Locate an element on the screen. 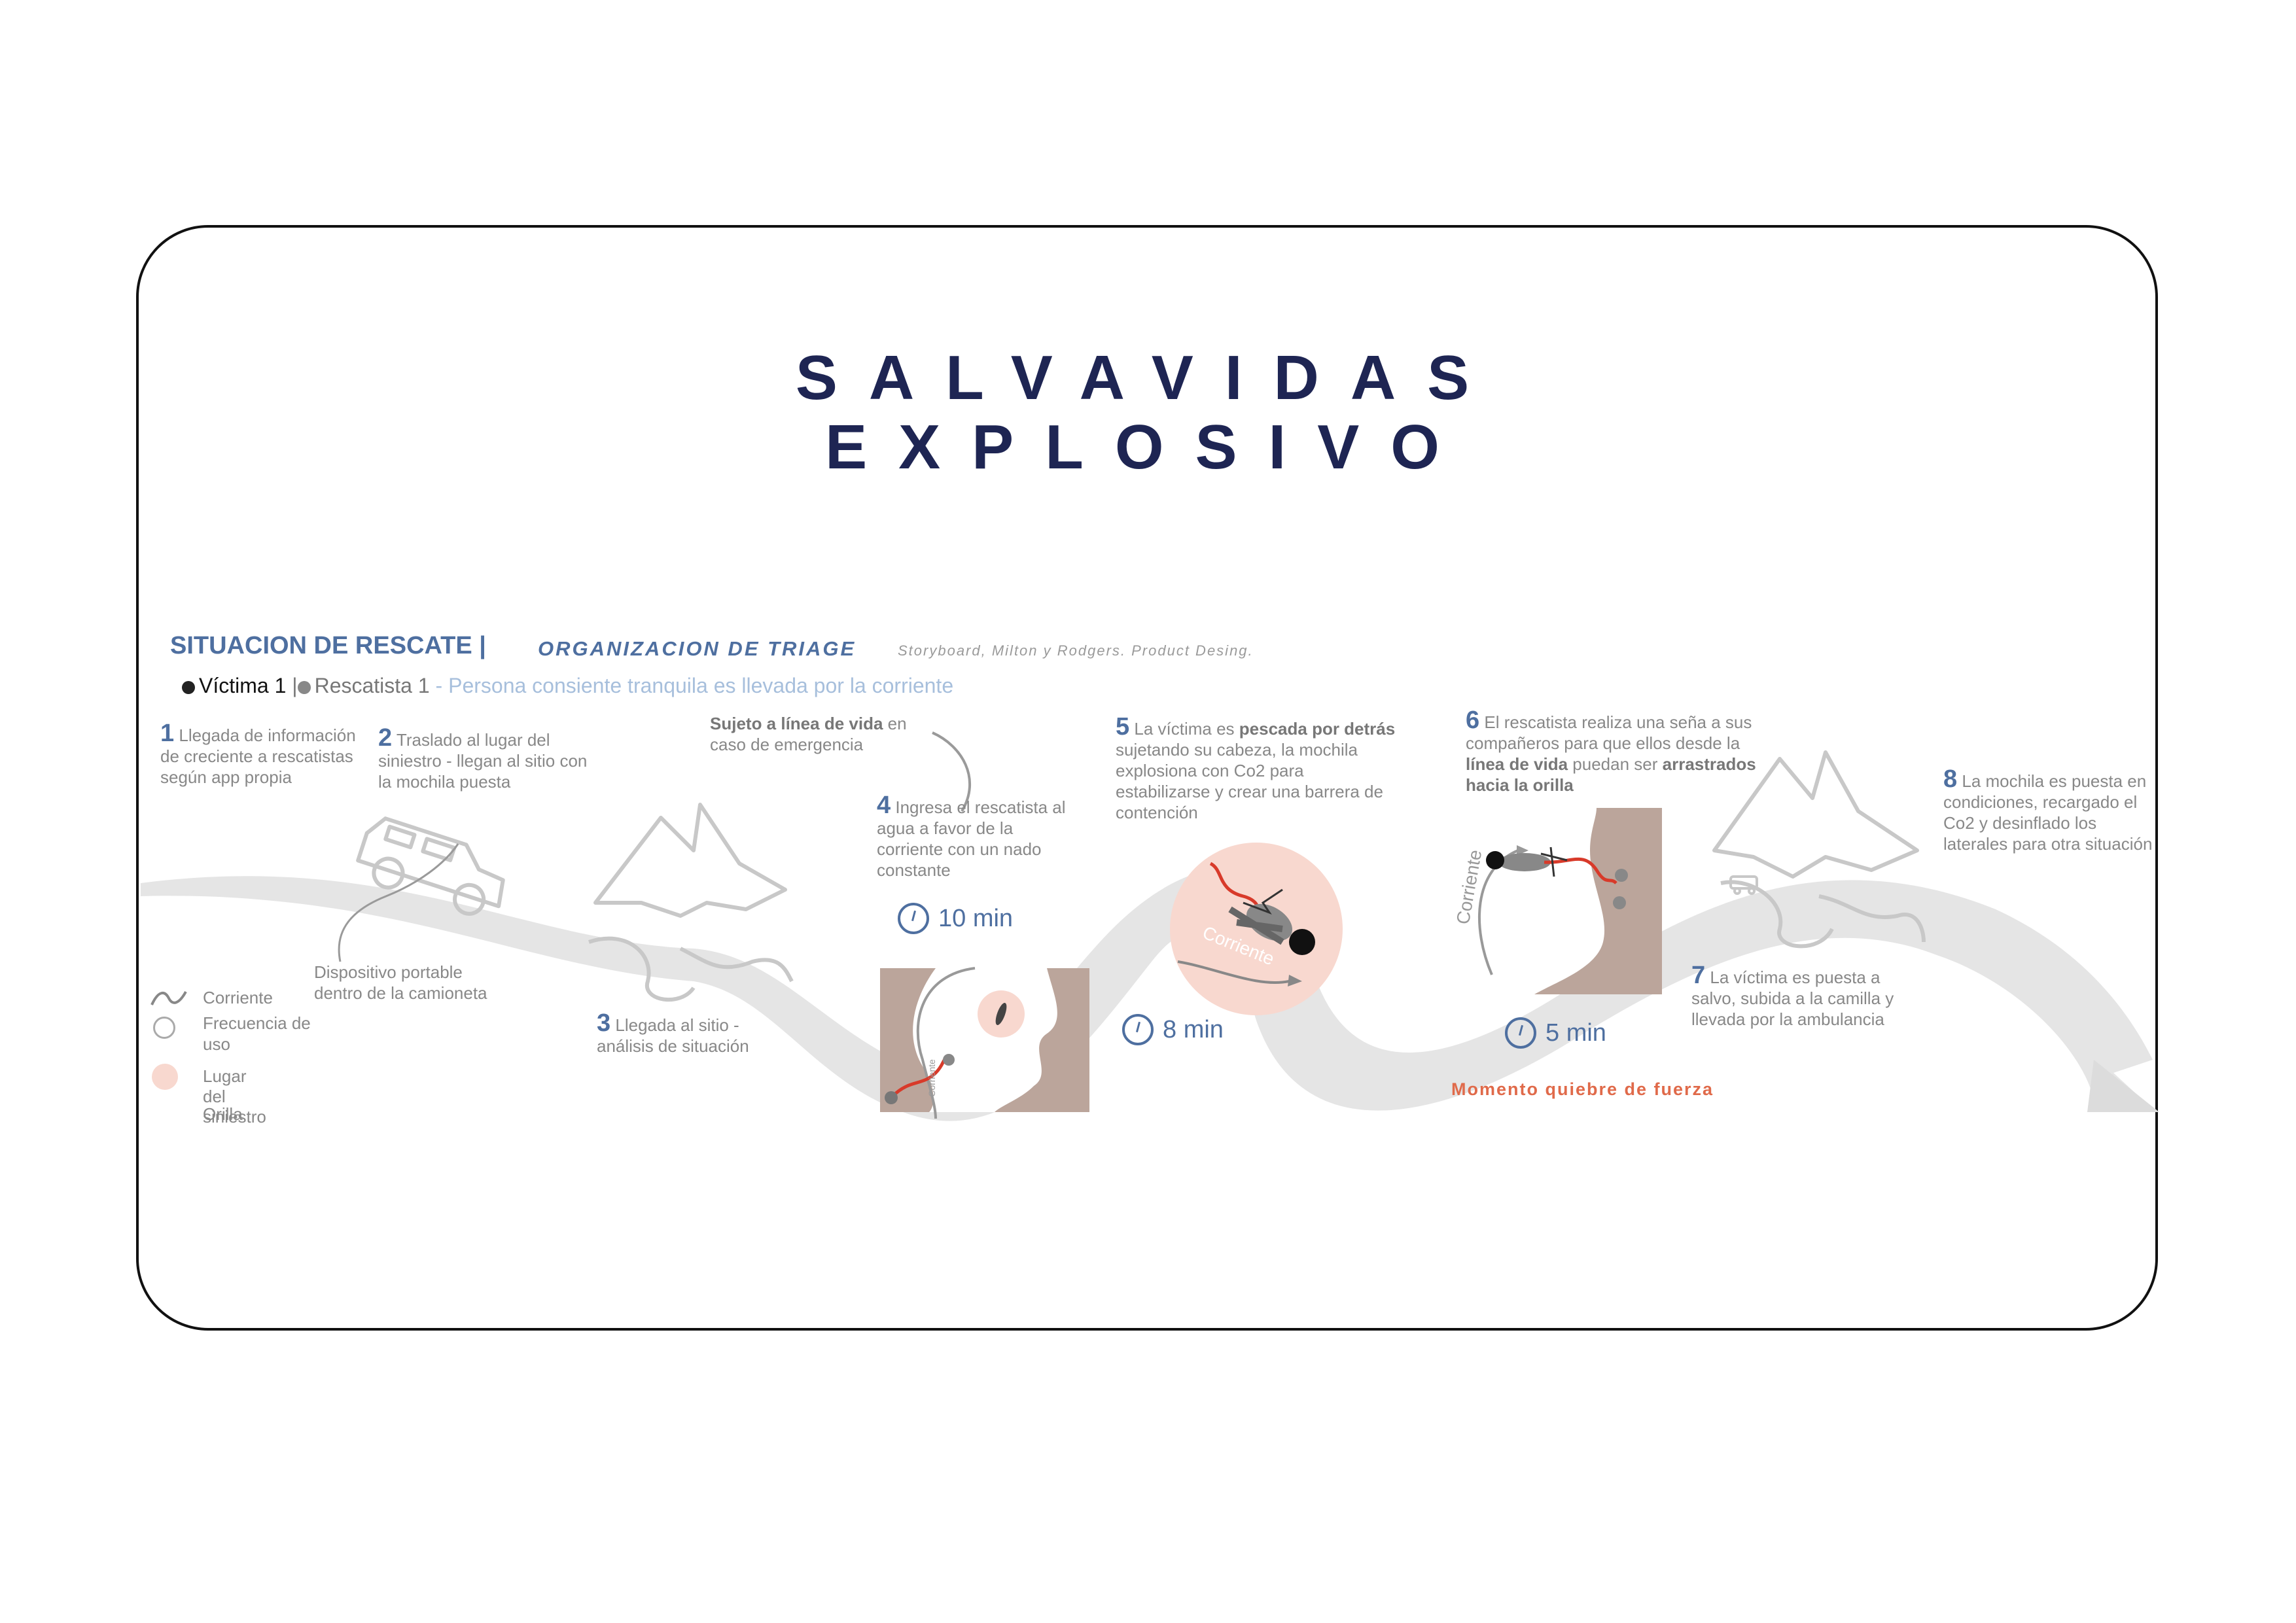  break-moment-label: Momento quiebre de fuerza is located at coordinates (1582, 1089).